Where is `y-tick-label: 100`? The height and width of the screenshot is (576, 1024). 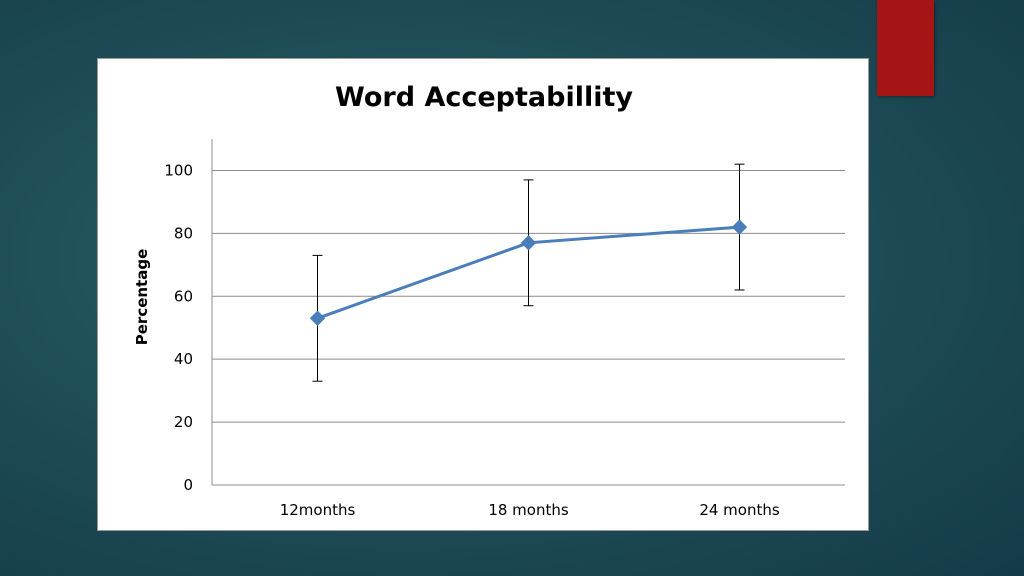
y-tick-label: 100 is located at coordinates (178, 170).